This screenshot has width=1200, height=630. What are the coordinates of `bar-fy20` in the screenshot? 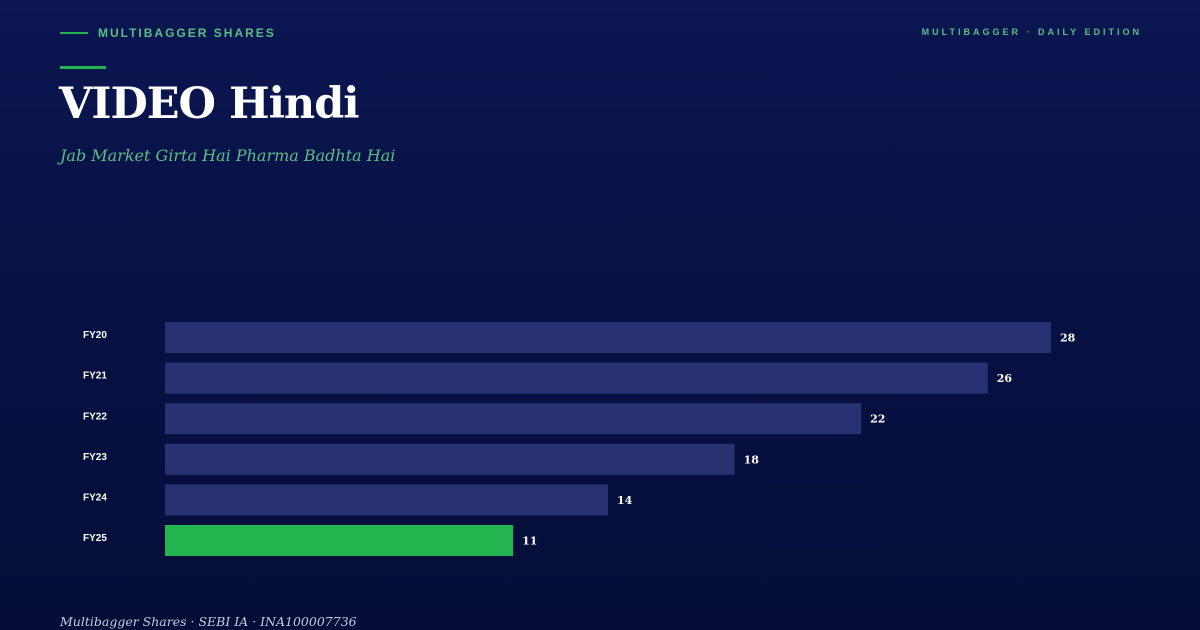 It's located at (608, 337).